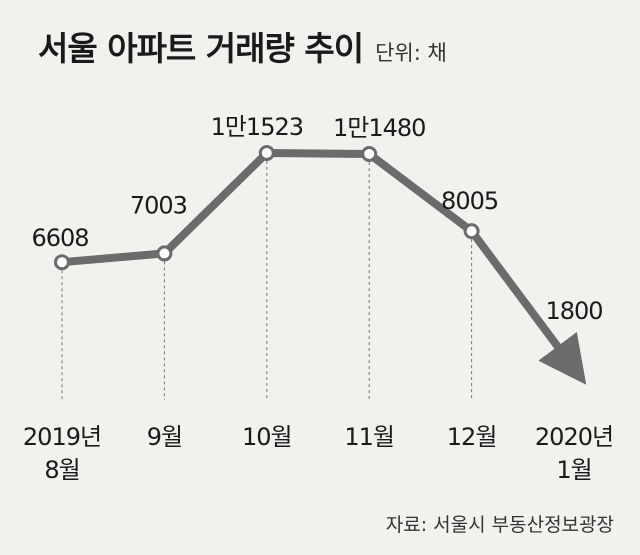  What do you see at coordinates (164, 437) in the screenshot?
I see `x-tick-label: 9월` at bounding box center [164, 437].